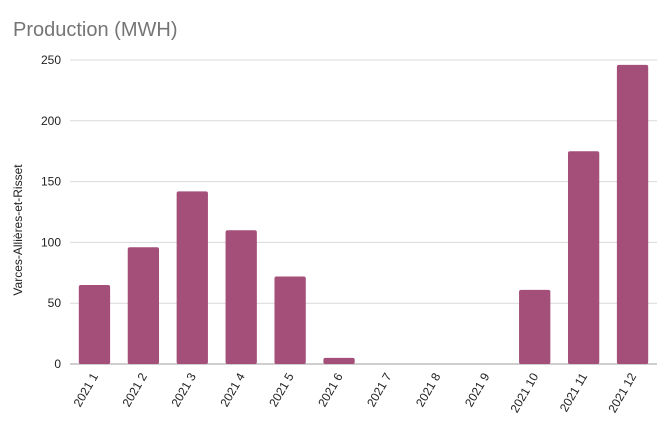 This screenshot has height=430, width=670. I want to click on y-tick-label: 150, so click(51, 182).